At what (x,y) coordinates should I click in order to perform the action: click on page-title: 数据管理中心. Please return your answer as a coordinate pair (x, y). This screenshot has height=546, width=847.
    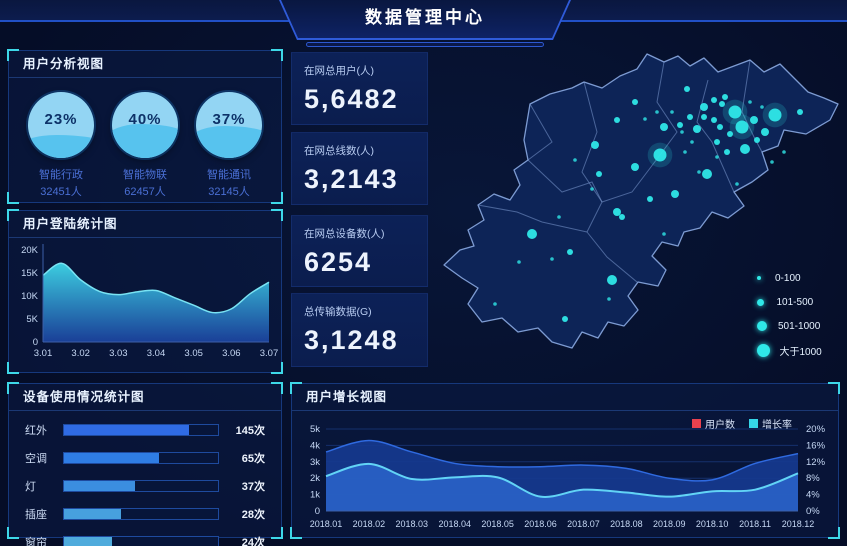
    Looking at the image, I should click on (425, 17).